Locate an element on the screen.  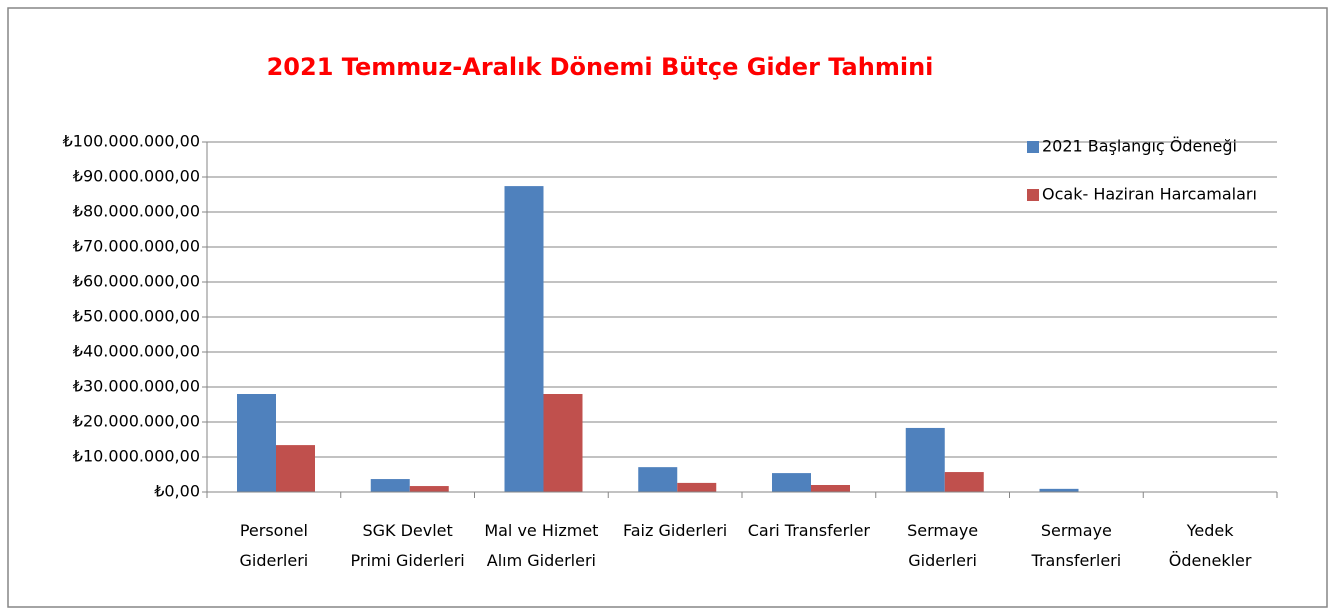
legend-label: 2021 Başlangıç Ödeneği is located at coordinates (1139, 146).